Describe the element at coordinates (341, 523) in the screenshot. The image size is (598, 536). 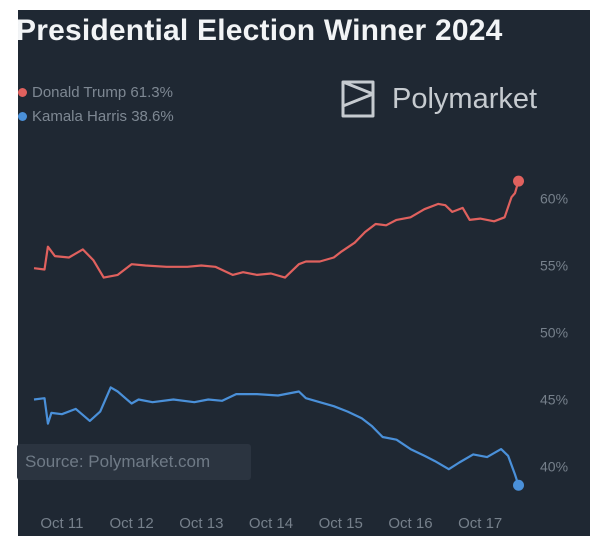
I see `x-tick-label: Oct 15` at that location.